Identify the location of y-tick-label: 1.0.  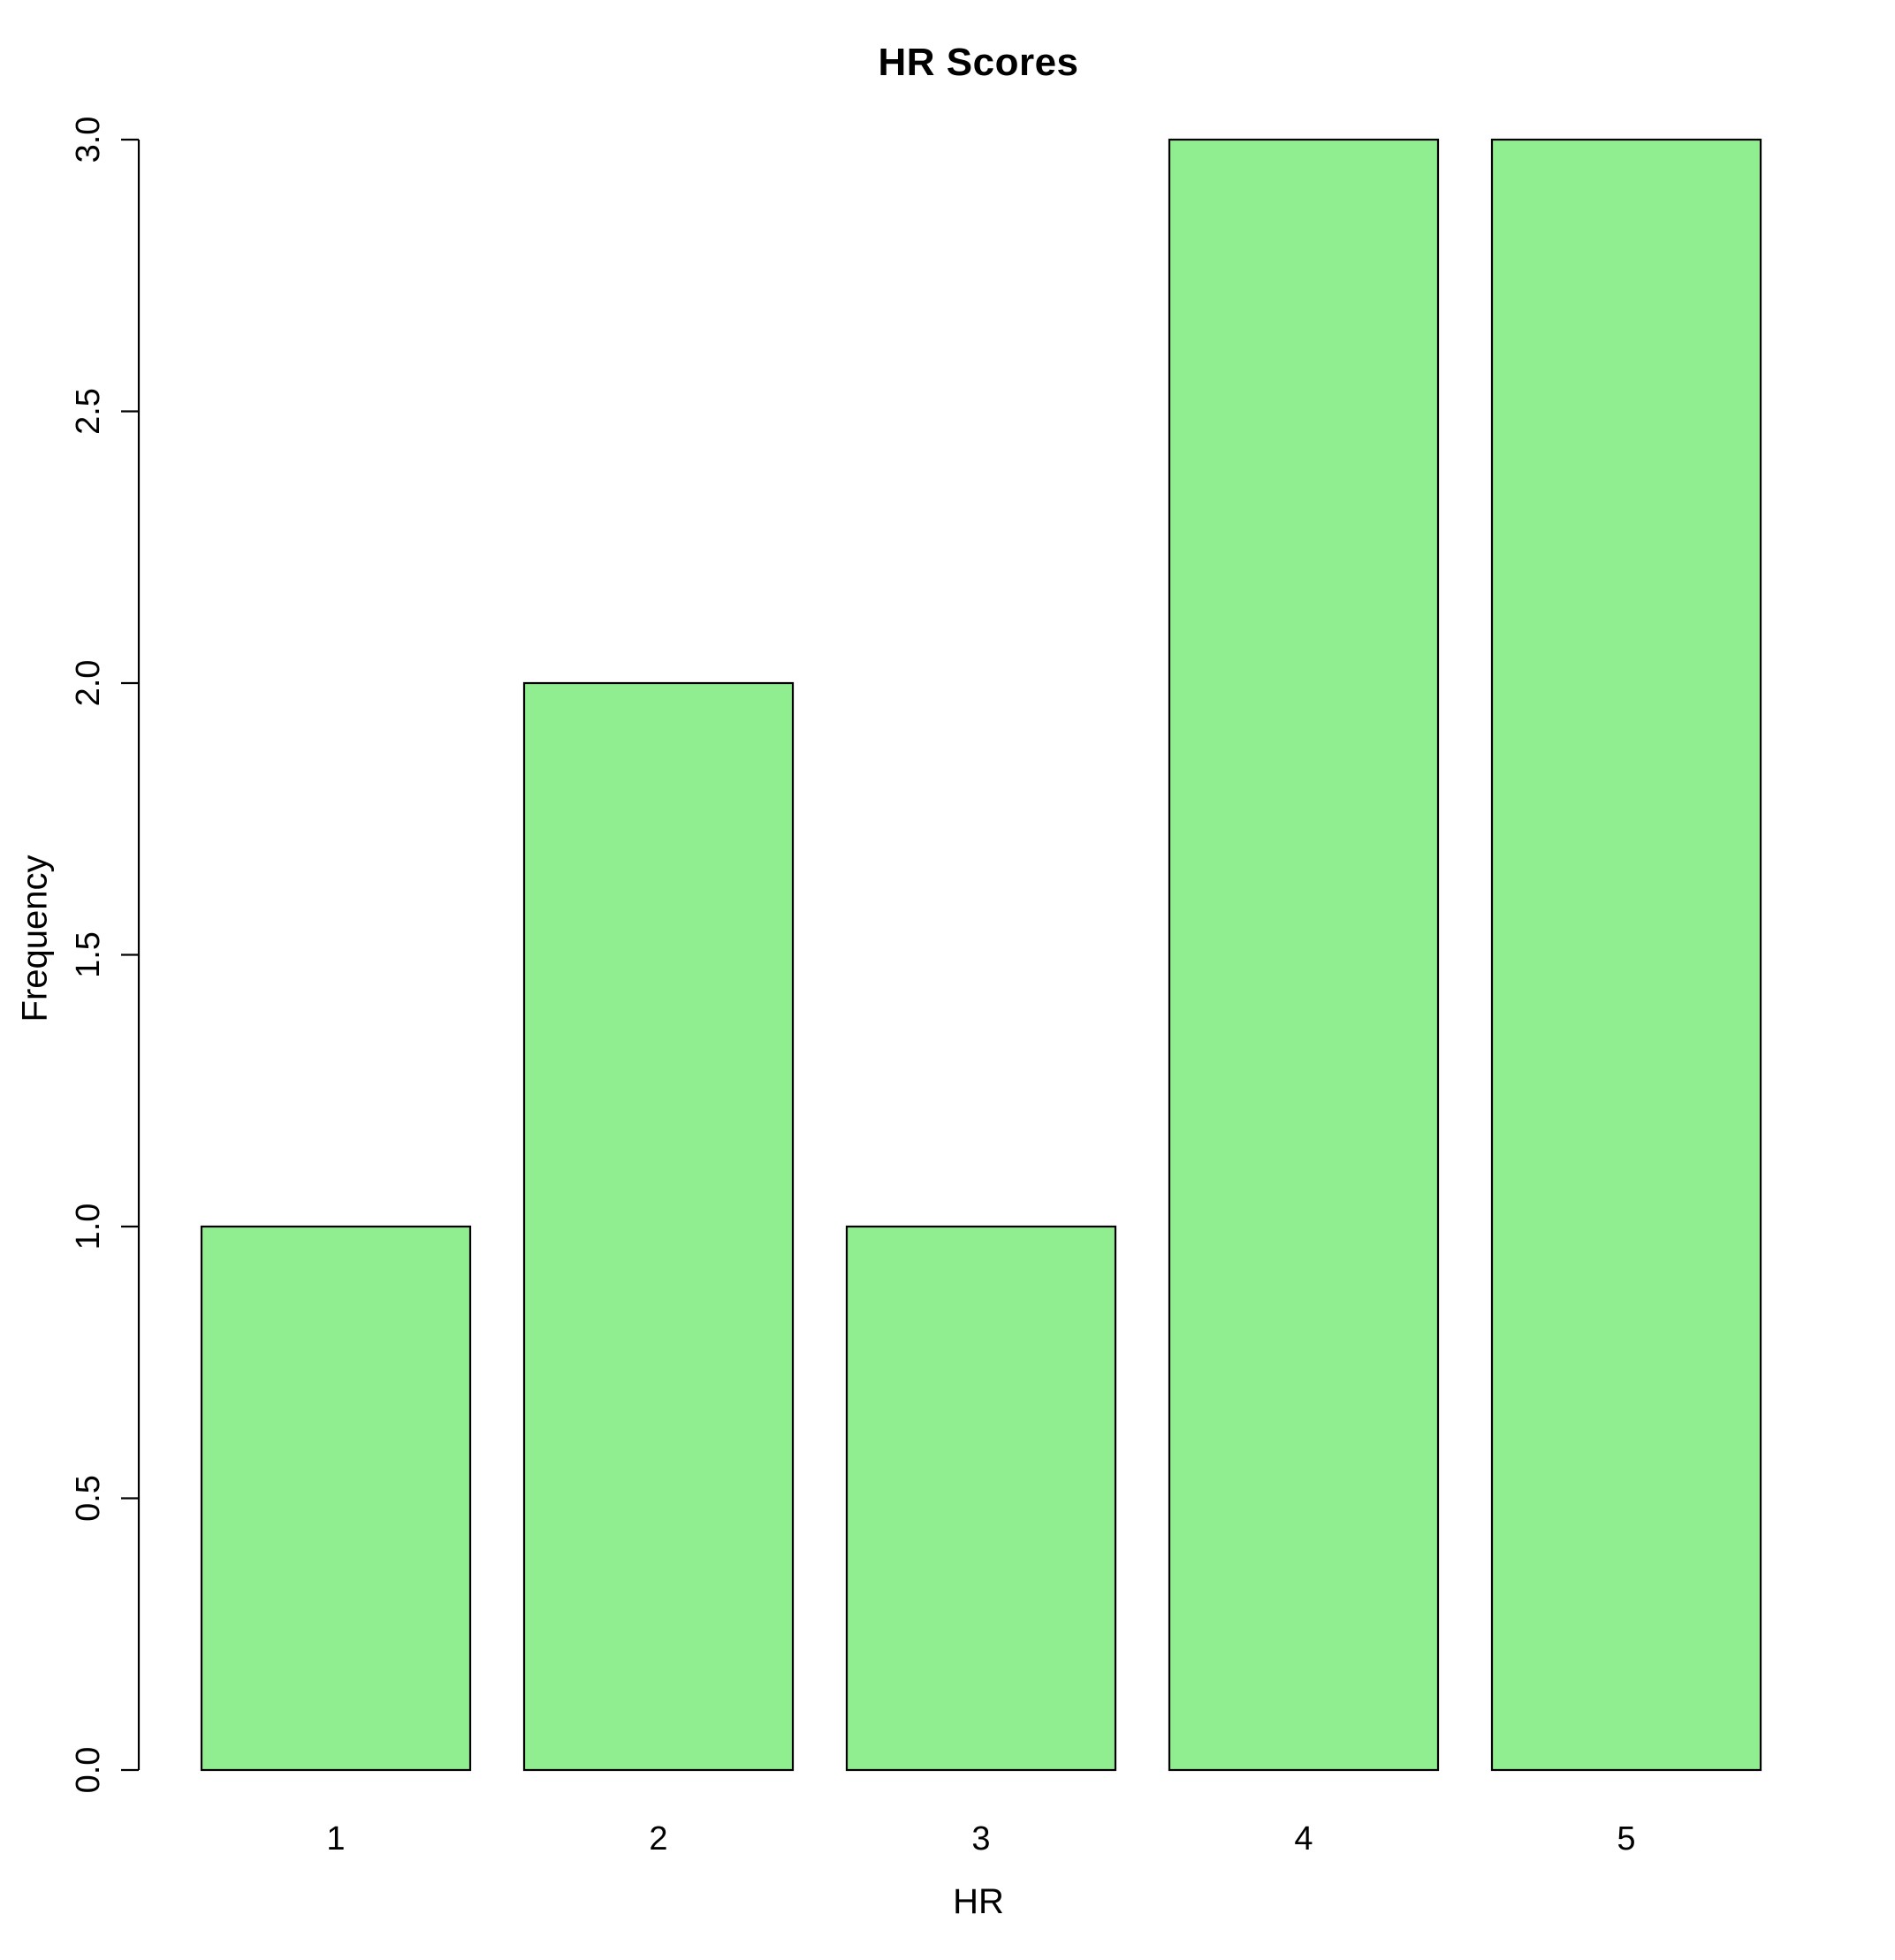
(89, 1227).